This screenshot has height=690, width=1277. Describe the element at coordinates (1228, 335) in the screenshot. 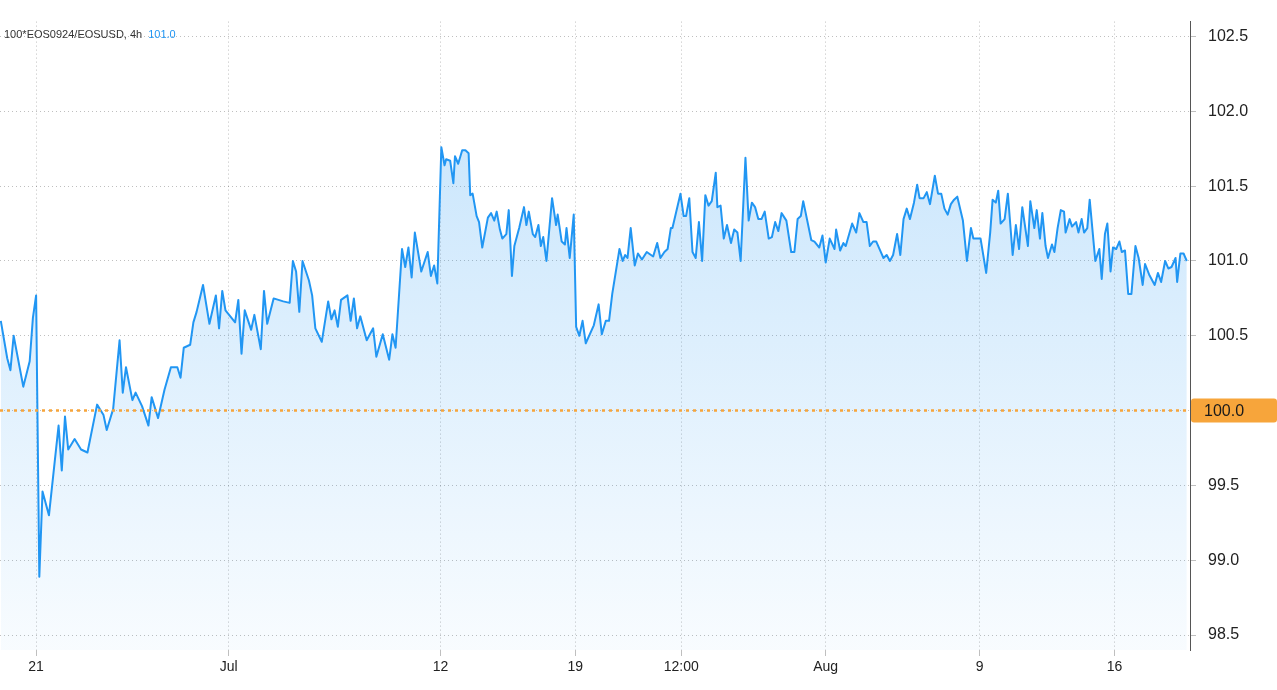

I see `y-tick-label: 100.5` at that location.